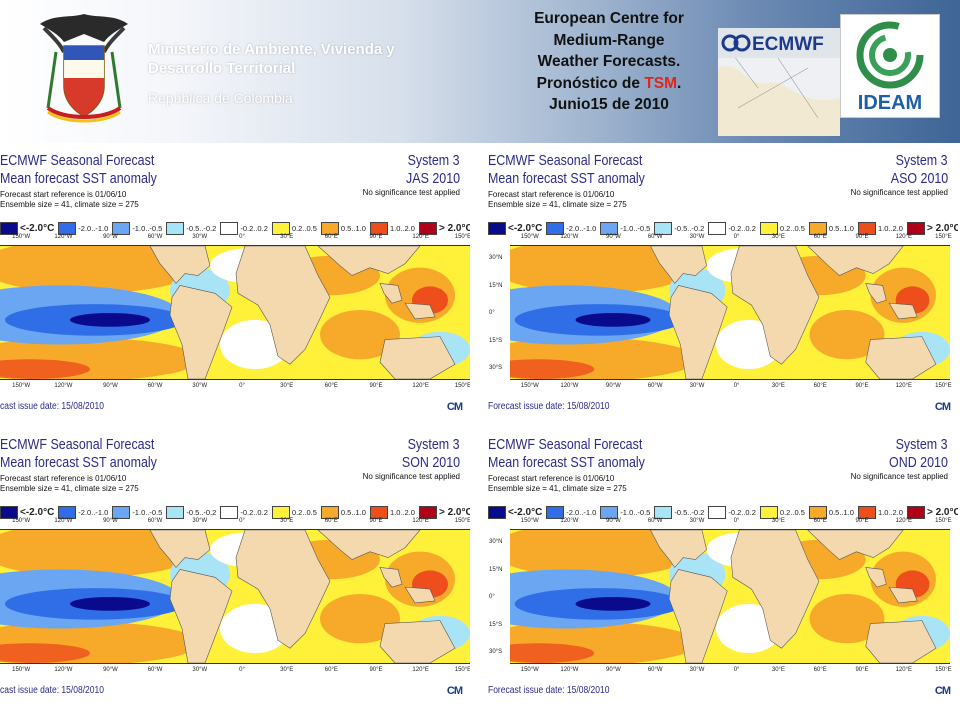 Image resolution: width=960 pixels, height=720 pixels. Describe the element at coordinates (496, 652) in the screenshot. I see `latitude-label: 30°S` at that location.